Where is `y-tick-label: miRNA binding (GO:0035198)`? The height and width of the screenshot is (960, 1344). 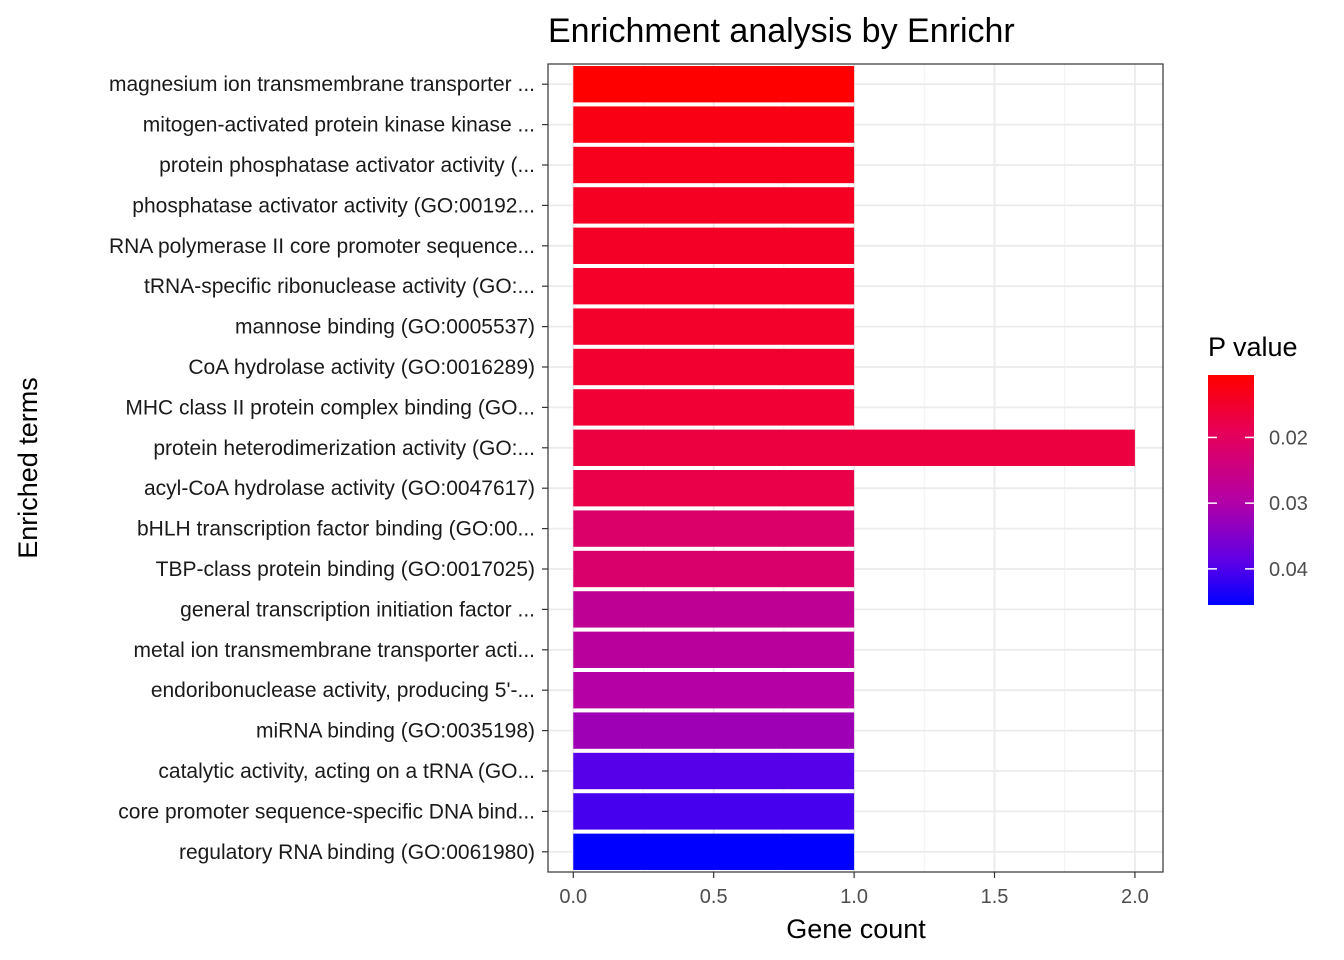
y-tick-label: miRNA binding (GO:0035198) is located at coordinates (395, 731).